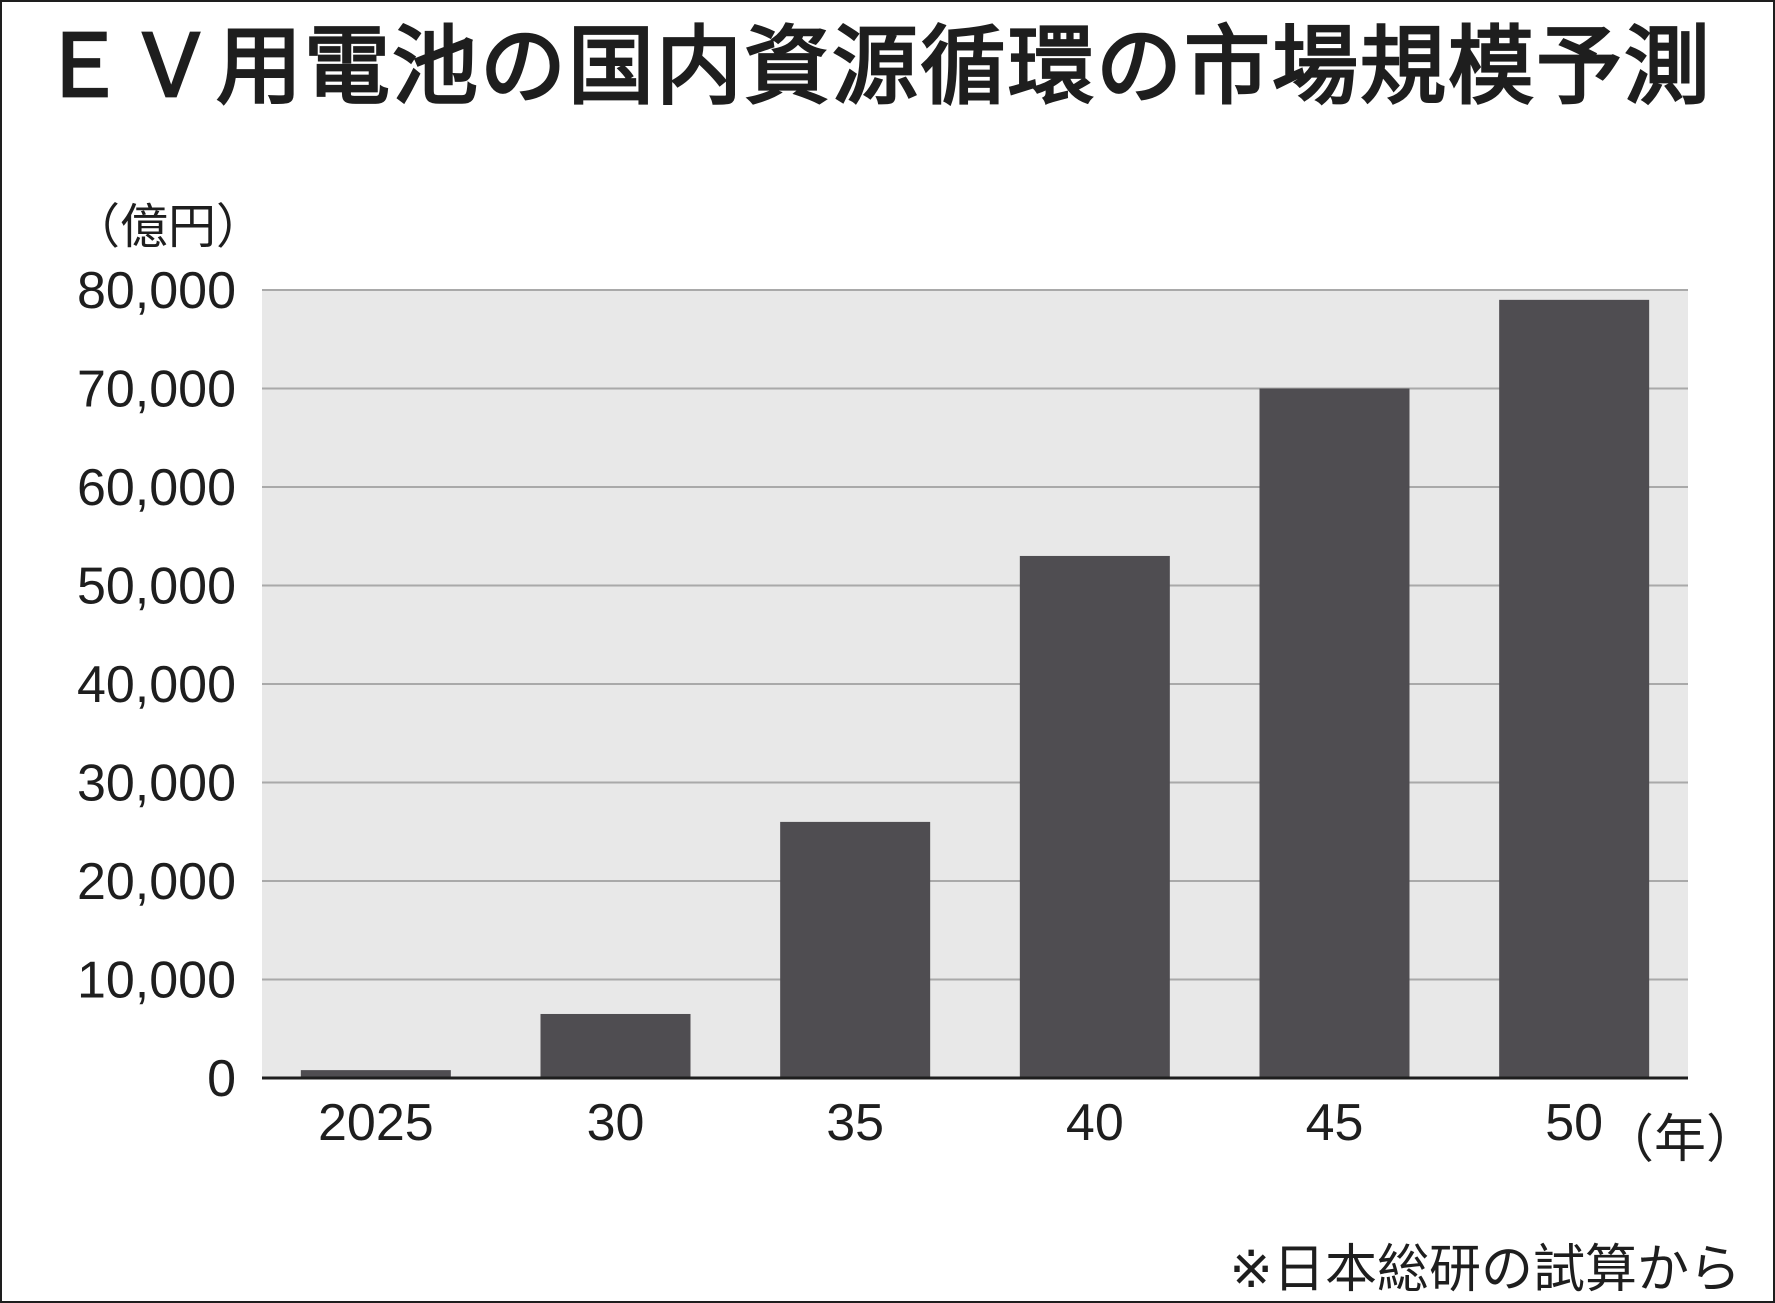  I want to click on y-tick-label: 60,000, so click(156, 488).